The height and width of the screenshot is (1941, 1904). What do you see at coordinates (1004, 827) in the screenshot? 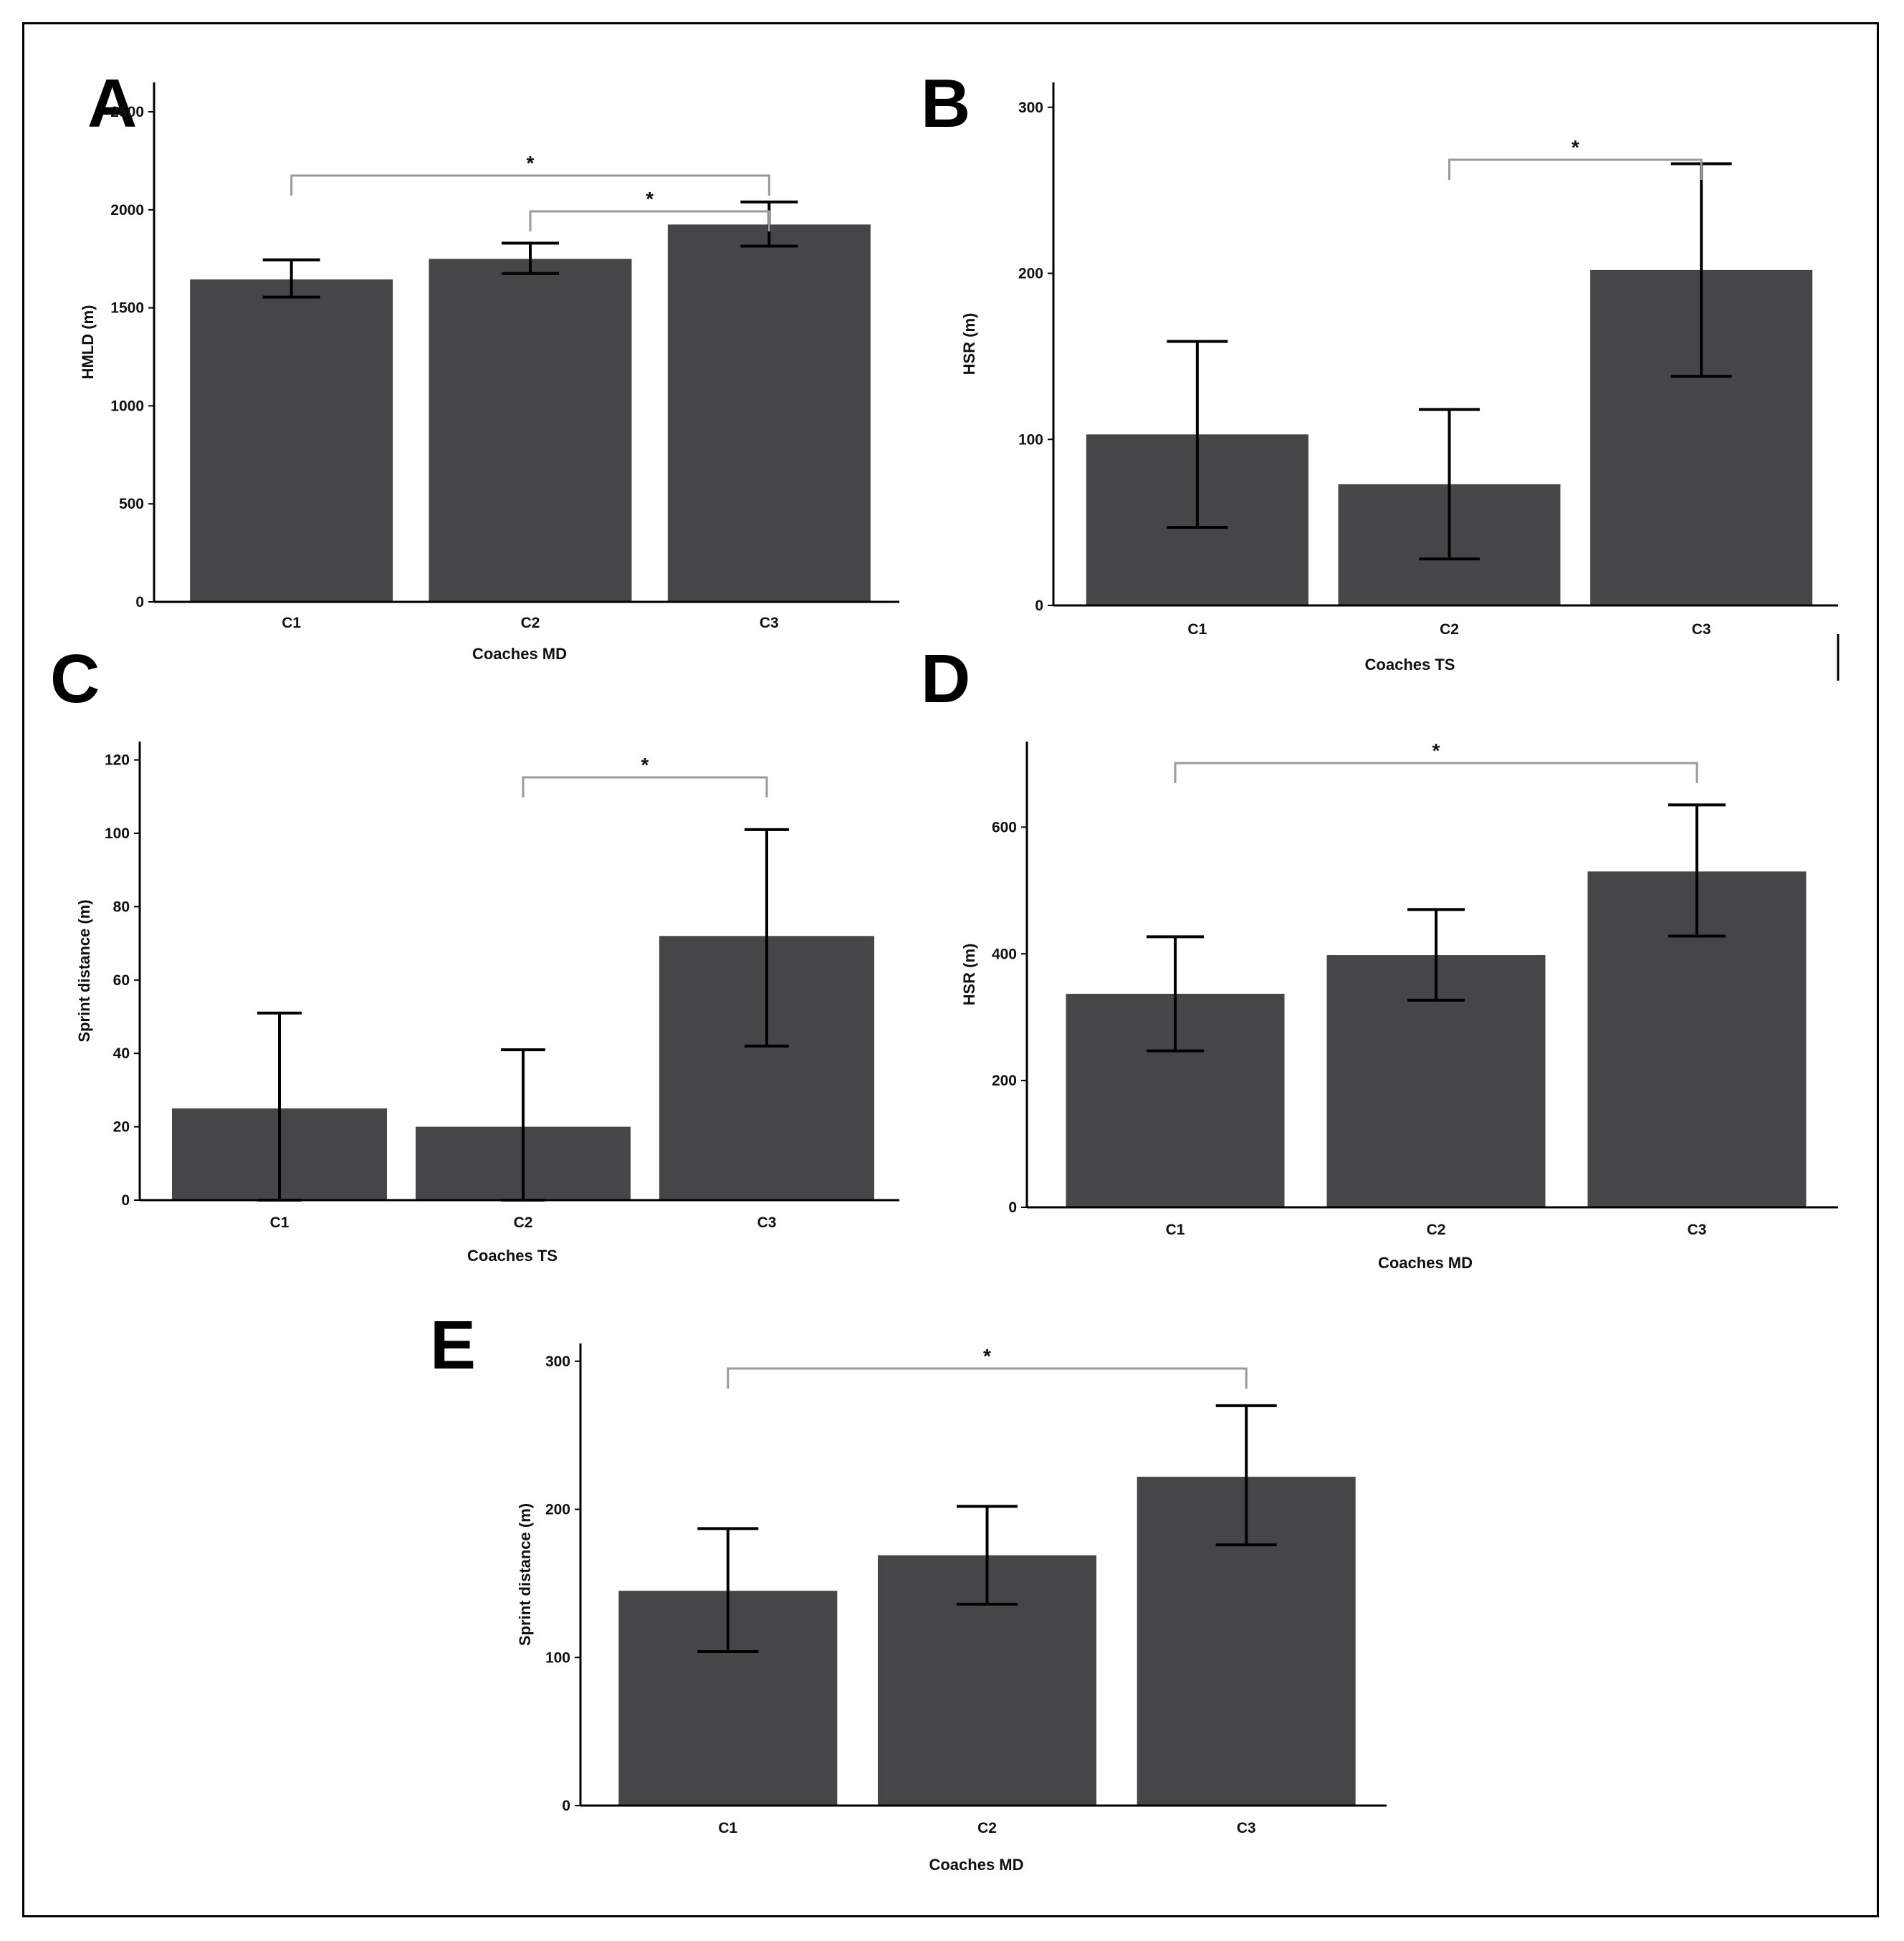
I see `y-tick-label: 600` at bounding box center [1004, 827].